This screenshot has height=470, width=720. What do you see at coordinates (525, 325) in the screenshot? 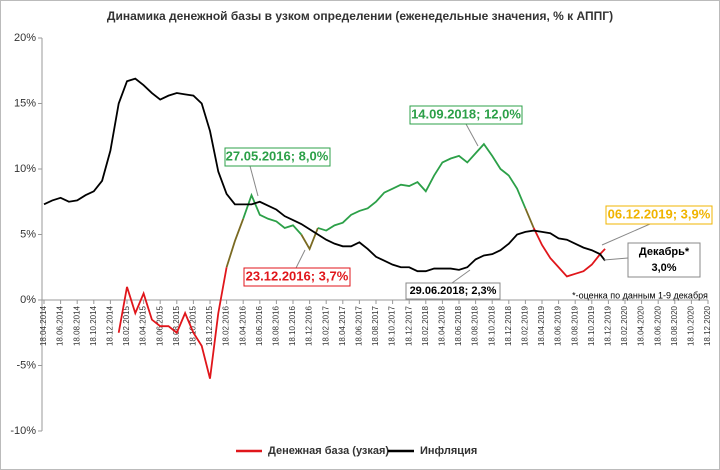
I see `x-tick-label: 18.02.2019` at bounding box center [525, 325].